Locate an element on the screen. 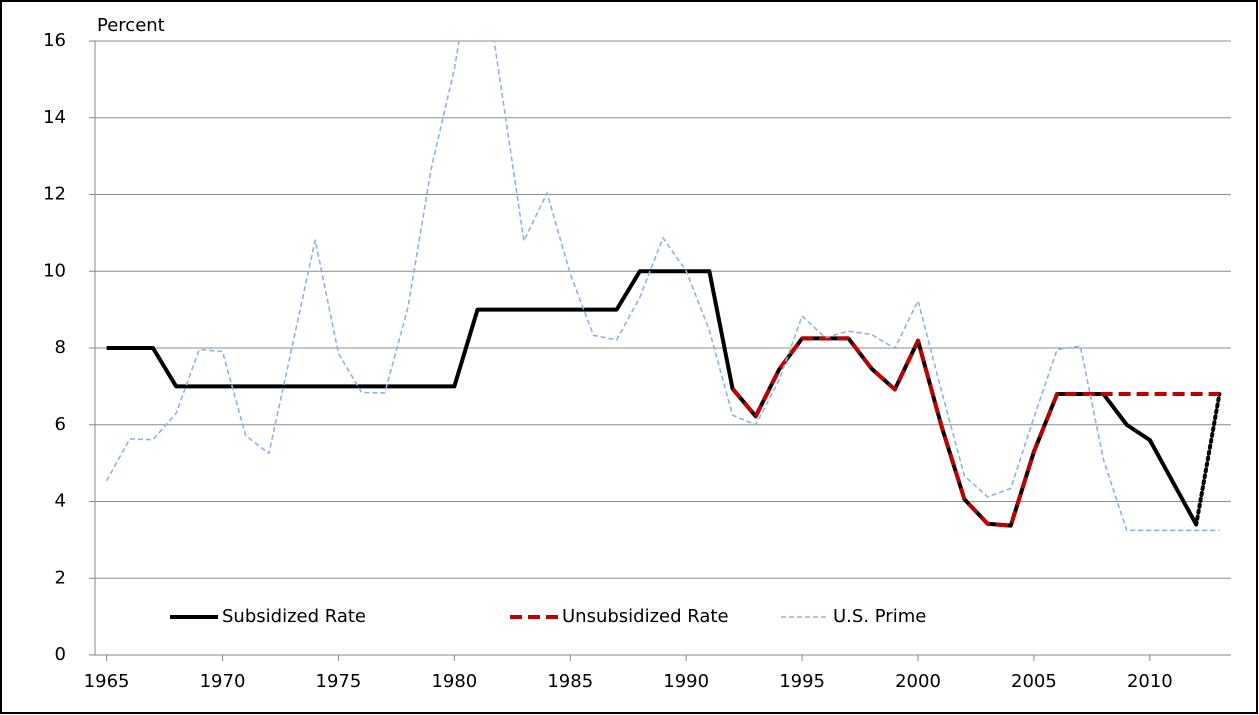  legend-label: U.S. Prime is located at coordinates (879, 616).